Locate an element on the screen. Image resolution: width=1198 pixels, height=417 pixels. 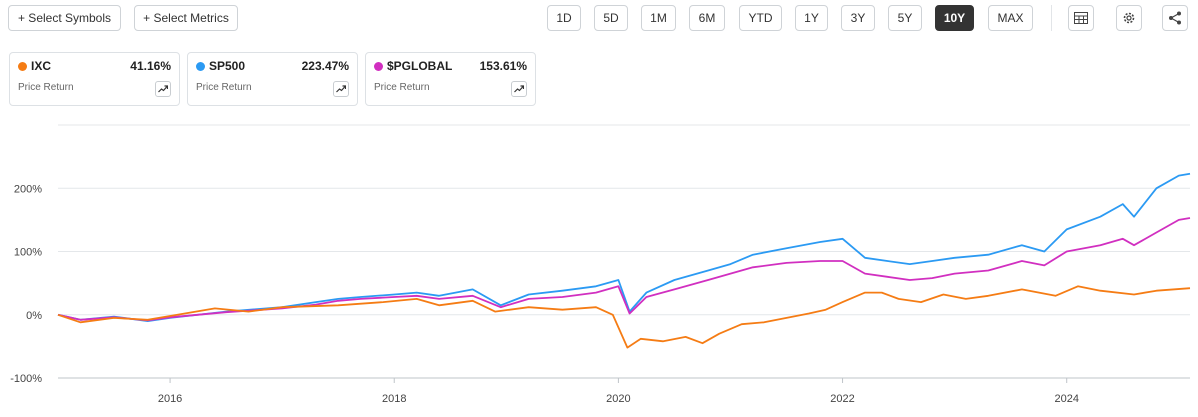
legend-symbol: SP500 is located at coordinates (227, 66).